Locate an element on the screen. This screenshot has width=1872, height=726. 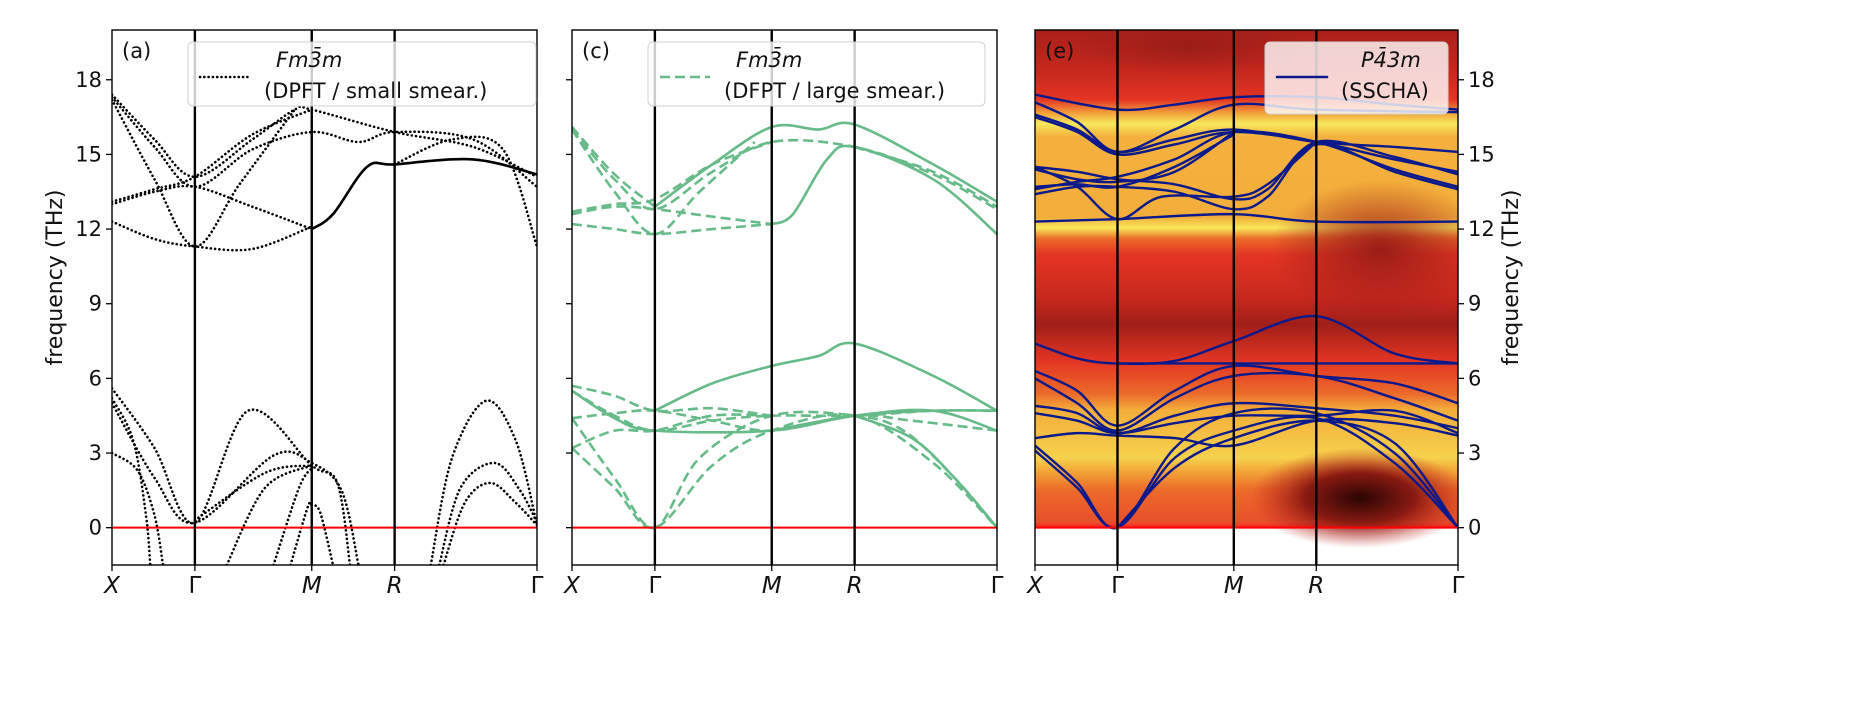
panel-label: (c) is located at coordinates (596, 51).